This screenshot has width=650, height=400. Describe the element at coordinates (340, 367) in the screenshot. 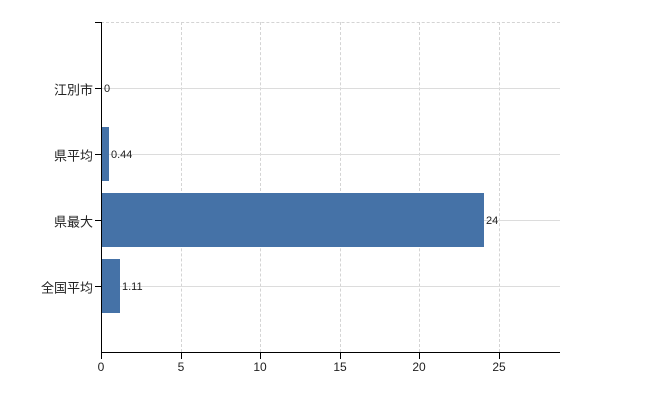

I see `x-tick-label: 15` at that location.